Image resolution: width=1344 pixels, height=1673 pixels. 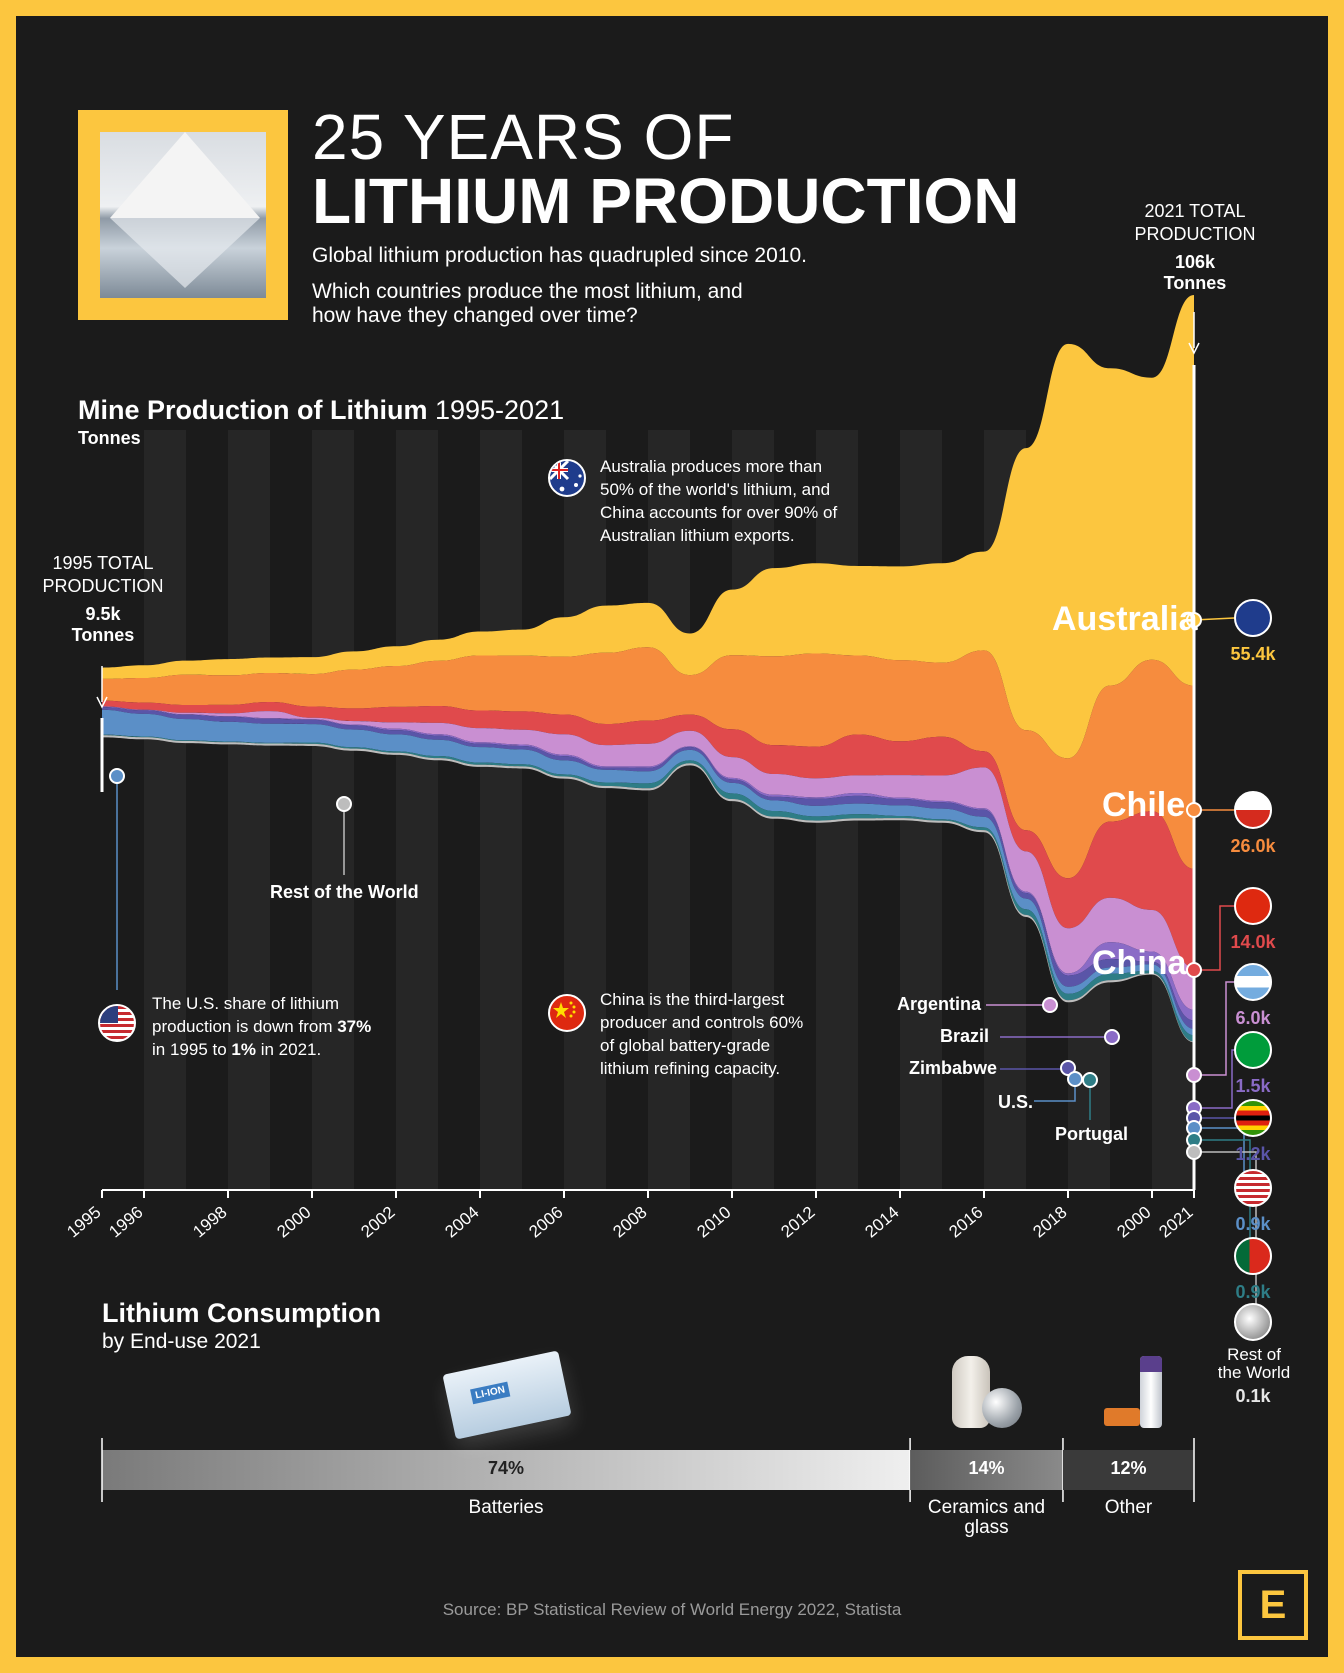 I want to click on argentina-flag-icon, so click(x=1253, y=982).